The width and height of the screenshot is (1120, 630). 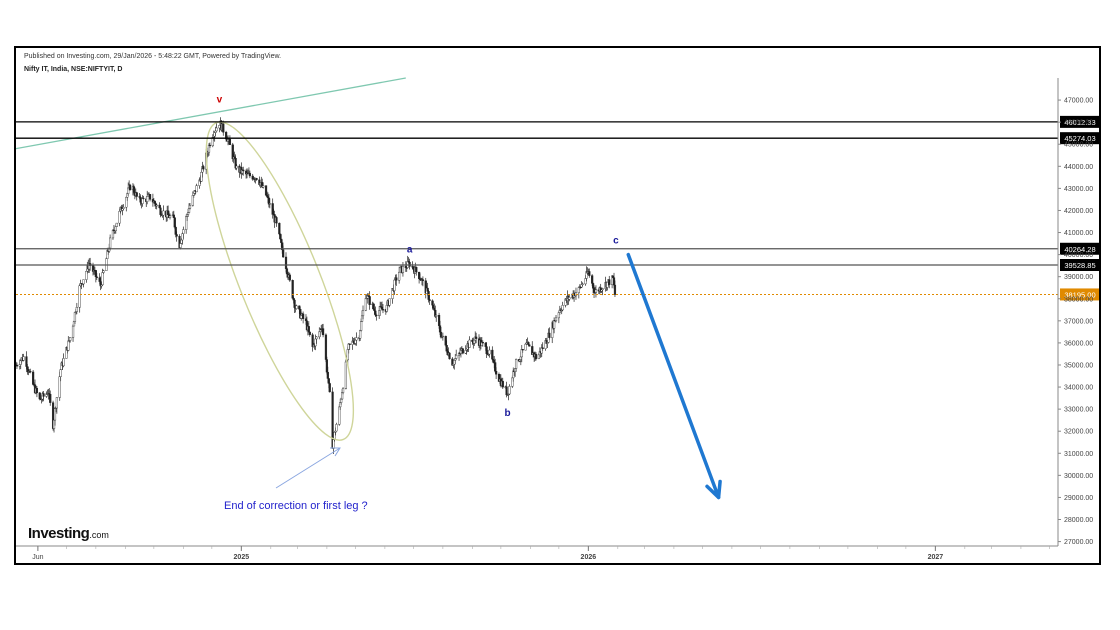 What do you see at coordinates (1078, 498) in the screenshot?
I see `y-tick-label: 29000.00` at bounding box center [1078, 498].